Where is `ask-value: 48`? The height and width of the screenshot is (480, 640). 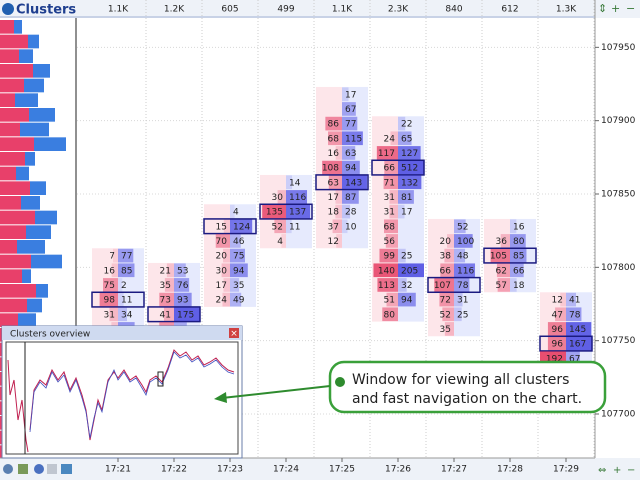
ask-value: 48 is located at coordinates (463, 257).